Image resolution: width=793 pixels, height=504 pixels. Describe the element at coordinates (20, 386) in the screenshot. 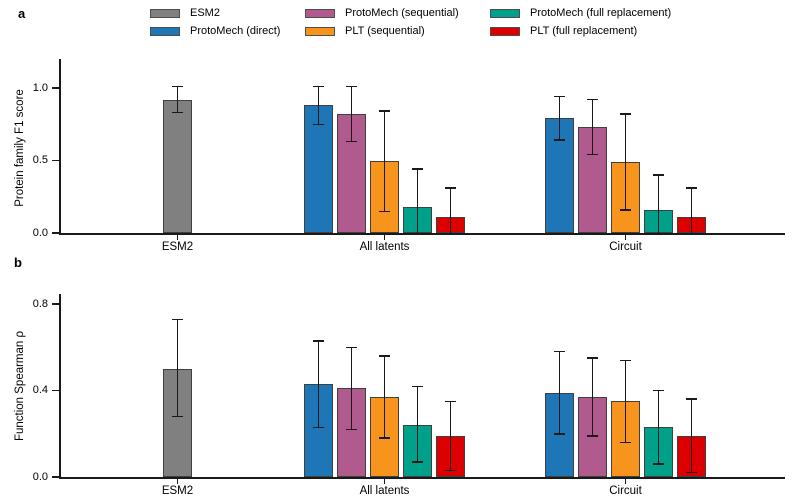

I see `y-axis-title: Function Spearman ρ` at that location.